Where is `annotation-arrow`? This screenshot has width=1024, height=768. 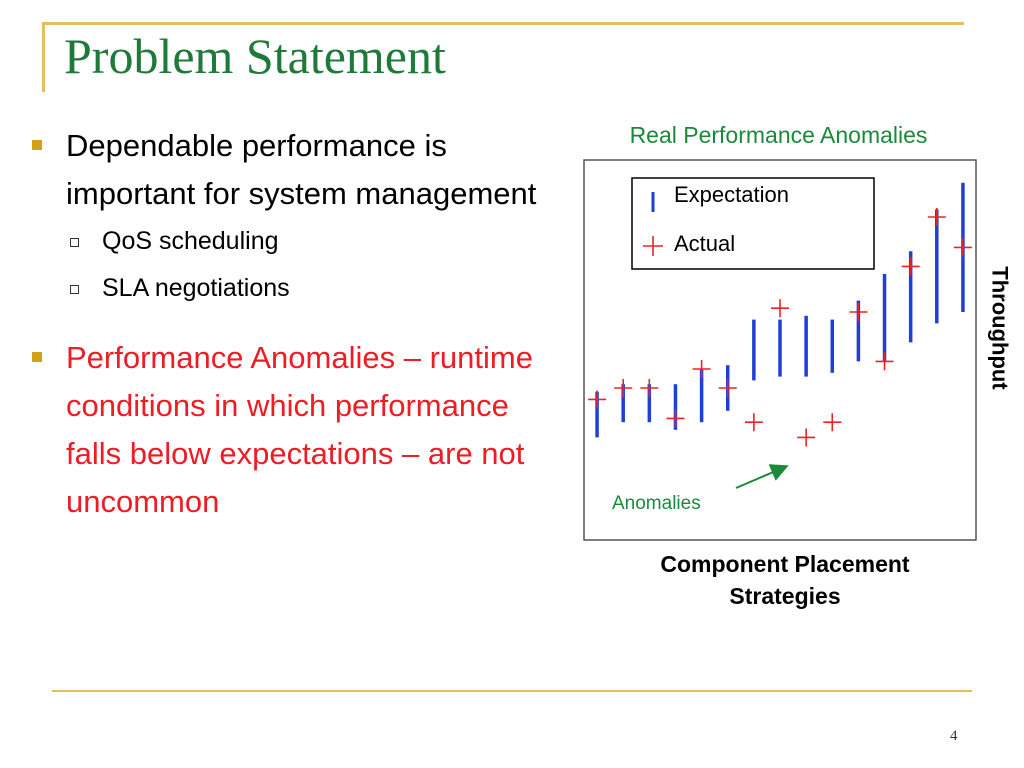
annotation-arrow is located at coordinates (762, 476).